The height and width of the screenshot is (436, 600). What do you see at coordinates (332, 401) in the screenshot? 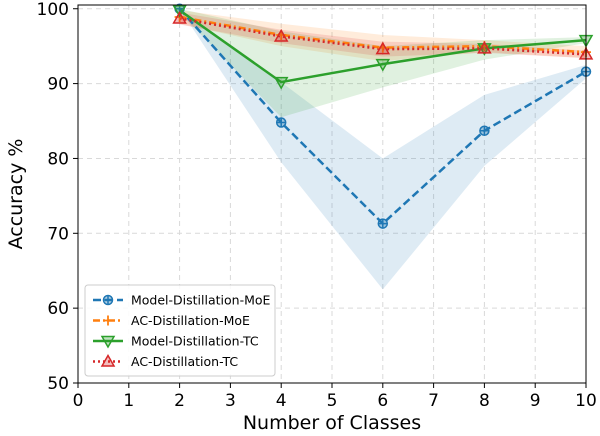
I see `x-tick-label: 5` at bounding box center [332, 401].